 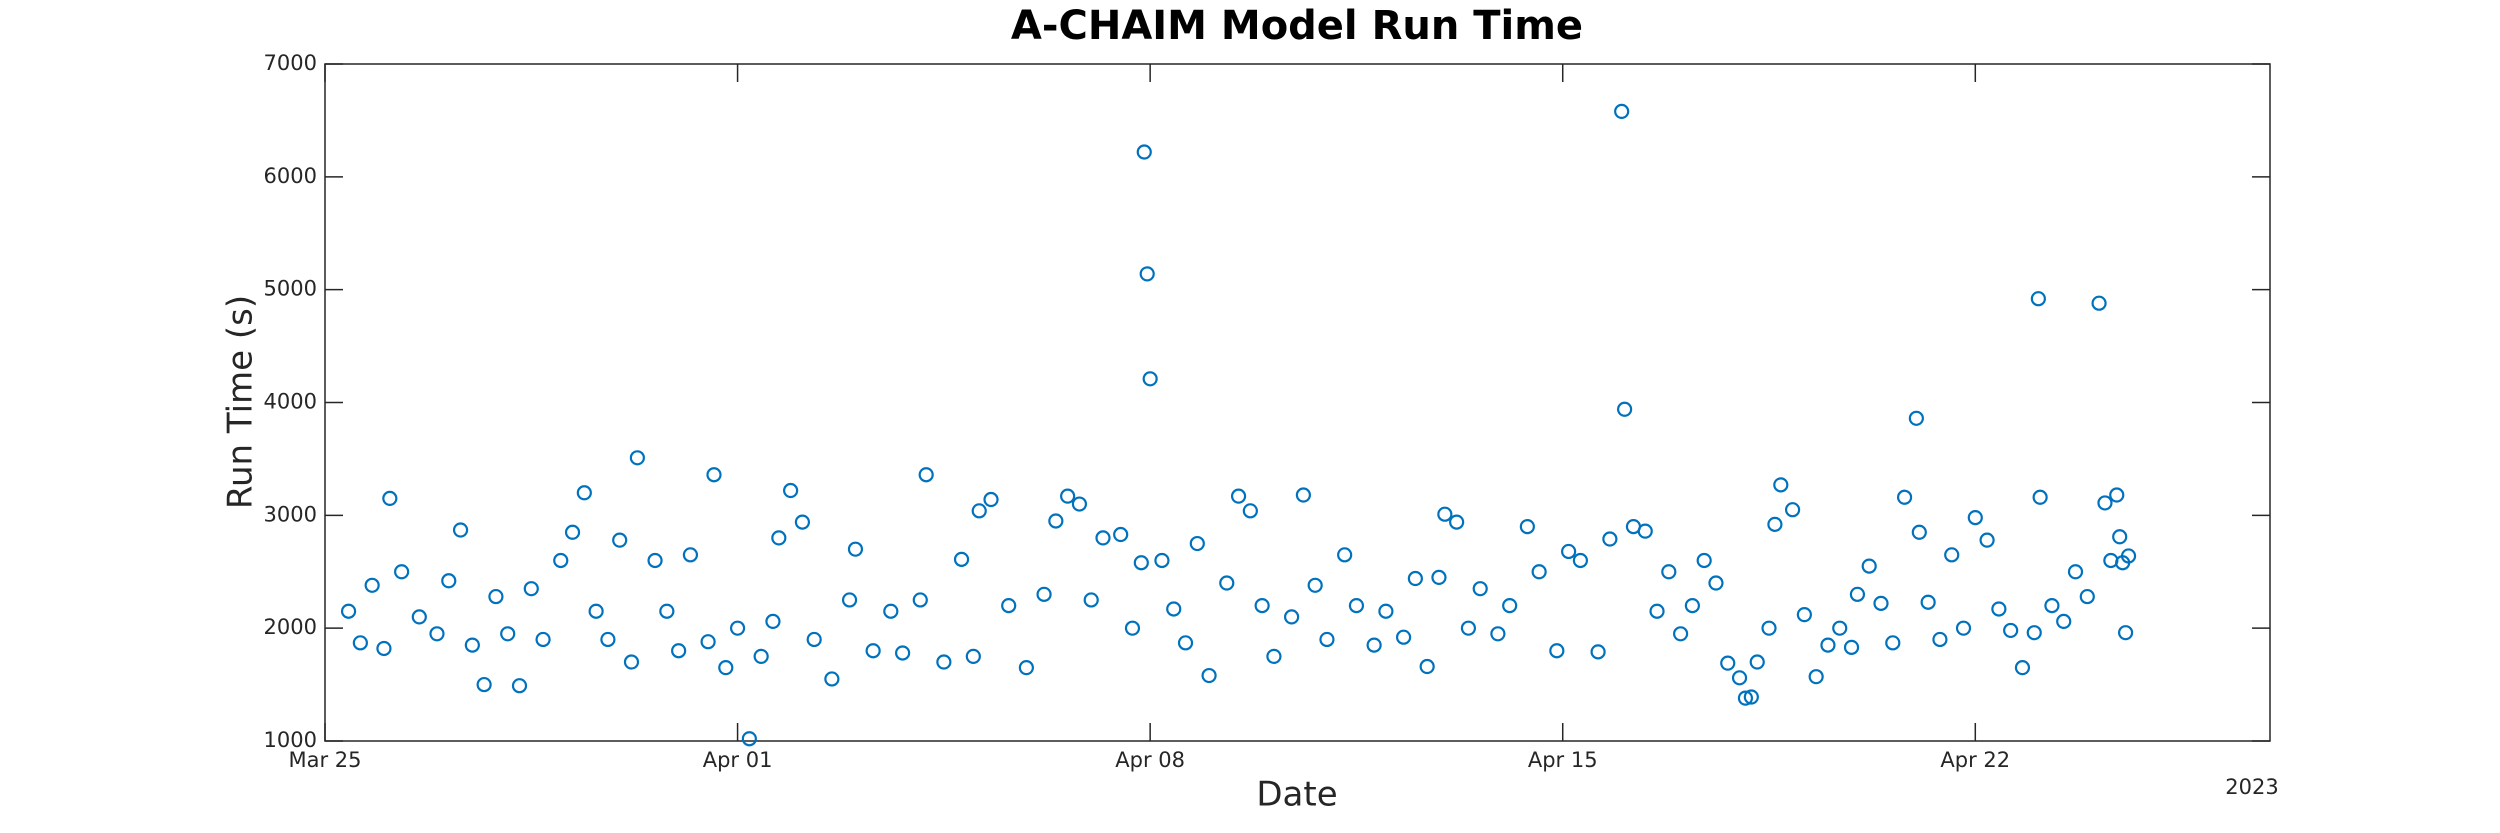 What do you see at coordinates (290, 176) in the screenshot?
I see `y-tick-label: 6000` at bounding box center [290, 176].